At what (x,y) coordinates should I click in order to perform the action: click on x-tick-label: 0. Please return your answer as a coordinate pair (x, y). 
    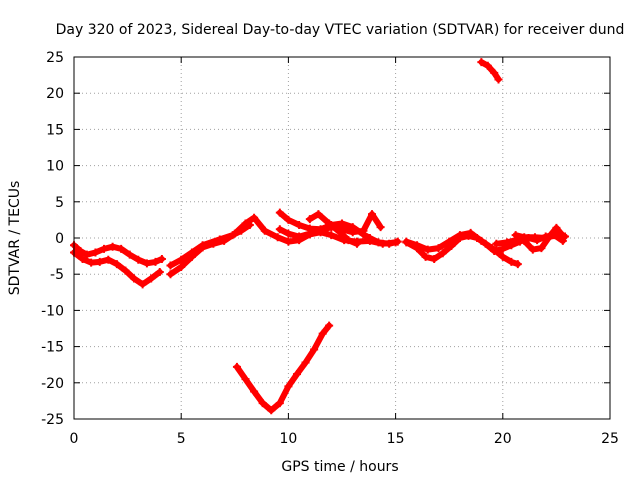
    Looking at the image, I should click on (74, 439).